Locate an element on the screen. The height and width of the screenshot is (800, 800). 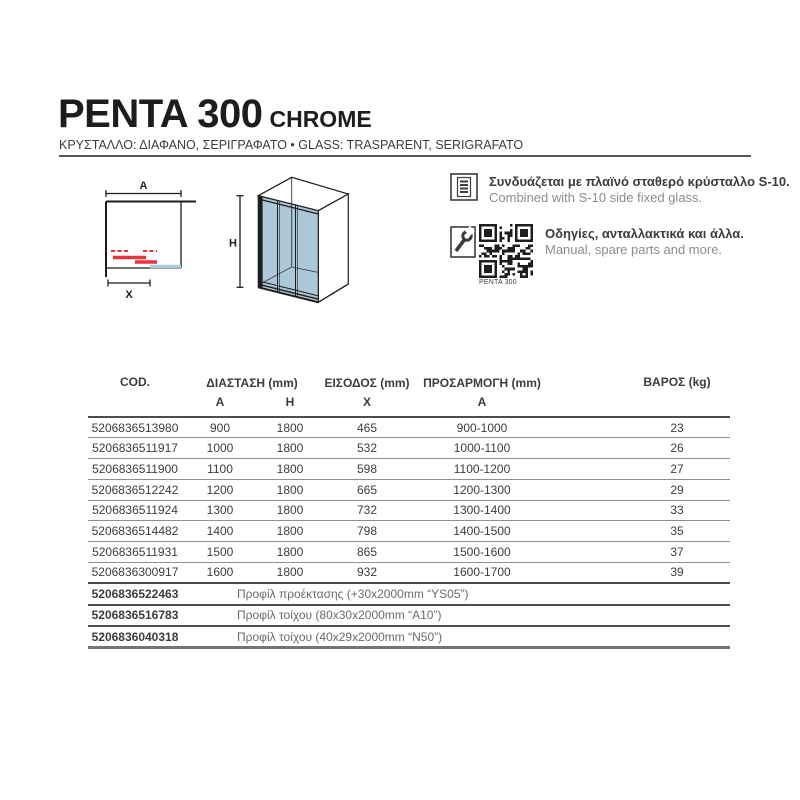
code-cell: 5206836300917 is located at coordinates (135, 572).